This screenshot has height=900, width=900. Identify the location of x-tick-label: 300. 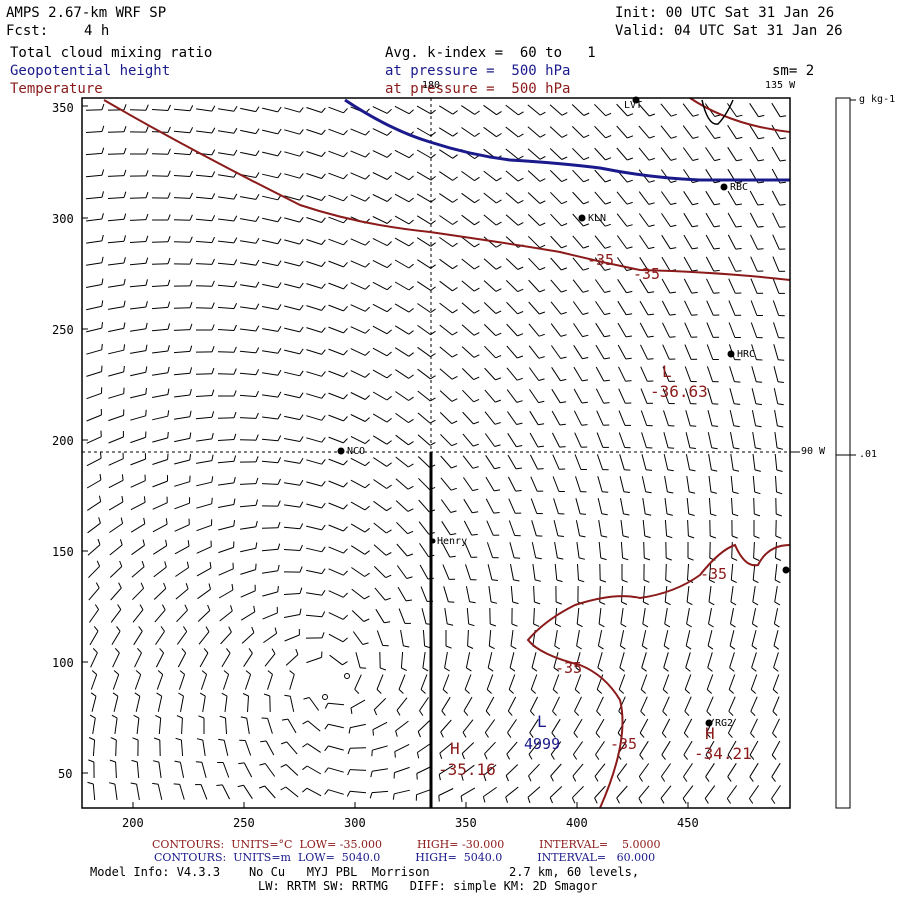
(355, 823).